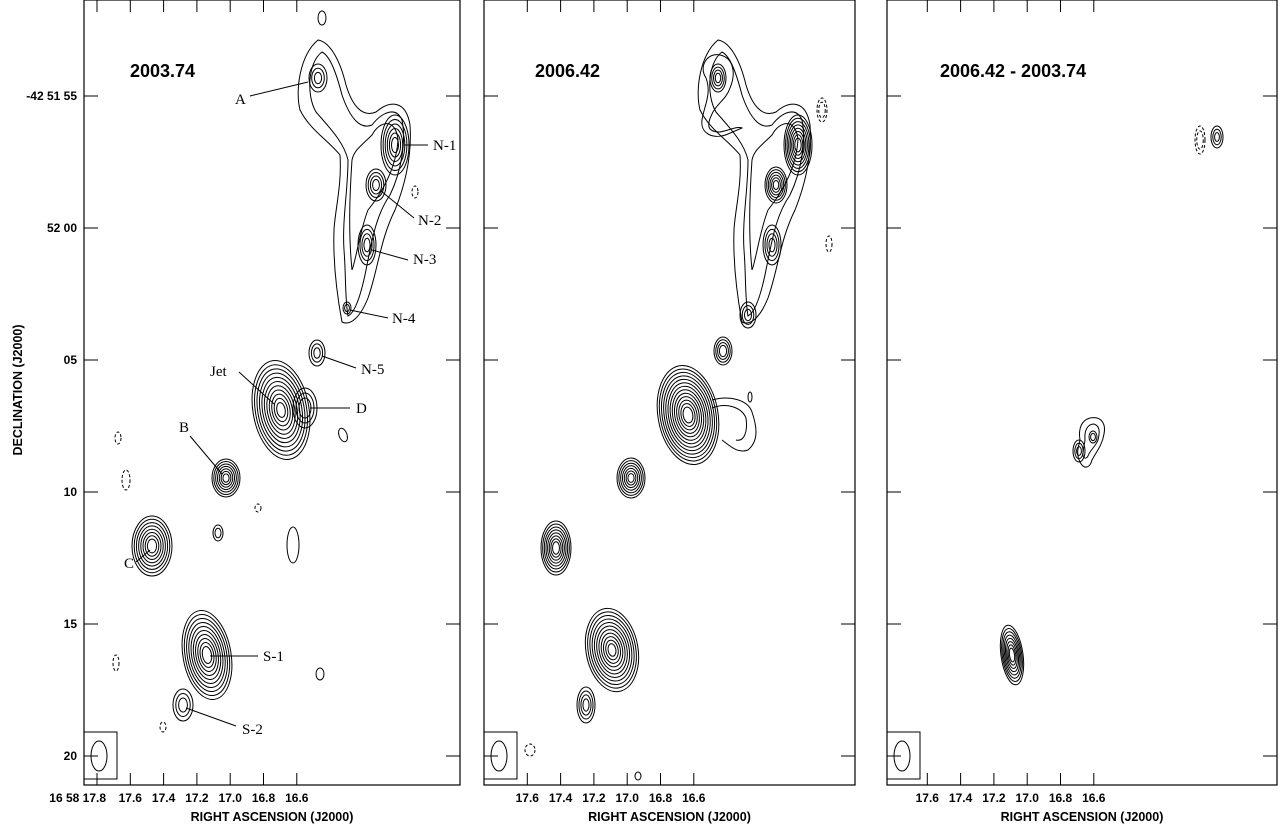 The width and height of the screenshot is (1281, 828). What do you see at coordinates (361, 409) in the screenshot?
I see `feature-label: D` at bounding box center [361, 409].